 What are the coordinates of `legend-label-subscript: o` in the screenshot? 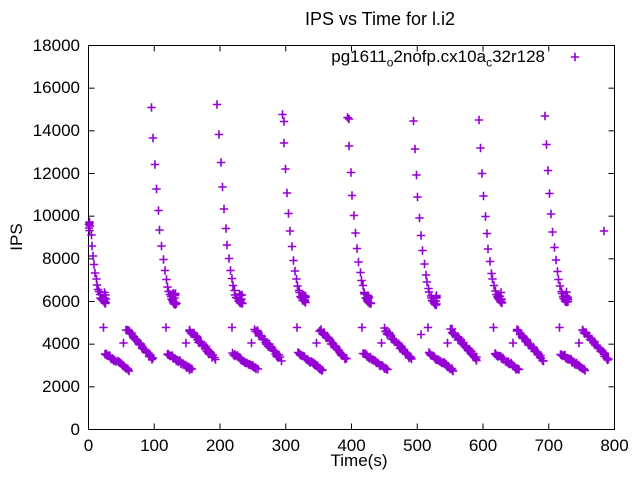 It's located at (390, 62).